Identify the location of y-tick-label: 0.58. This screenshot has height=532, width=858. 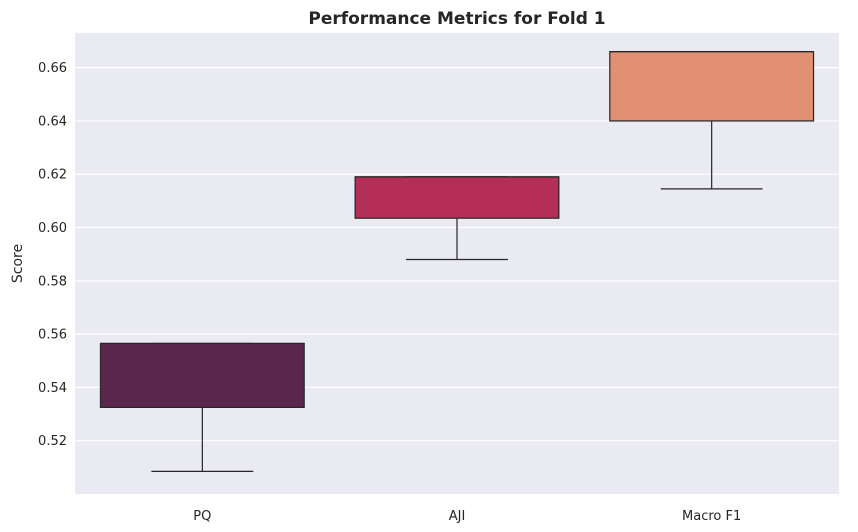
(52, 281).